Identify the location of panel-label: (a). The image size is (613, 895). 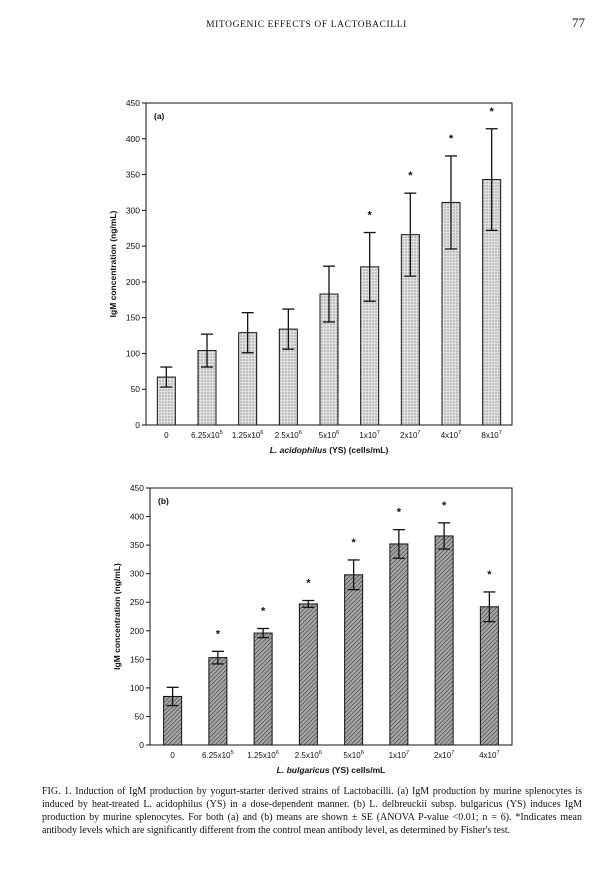
(159, 116).